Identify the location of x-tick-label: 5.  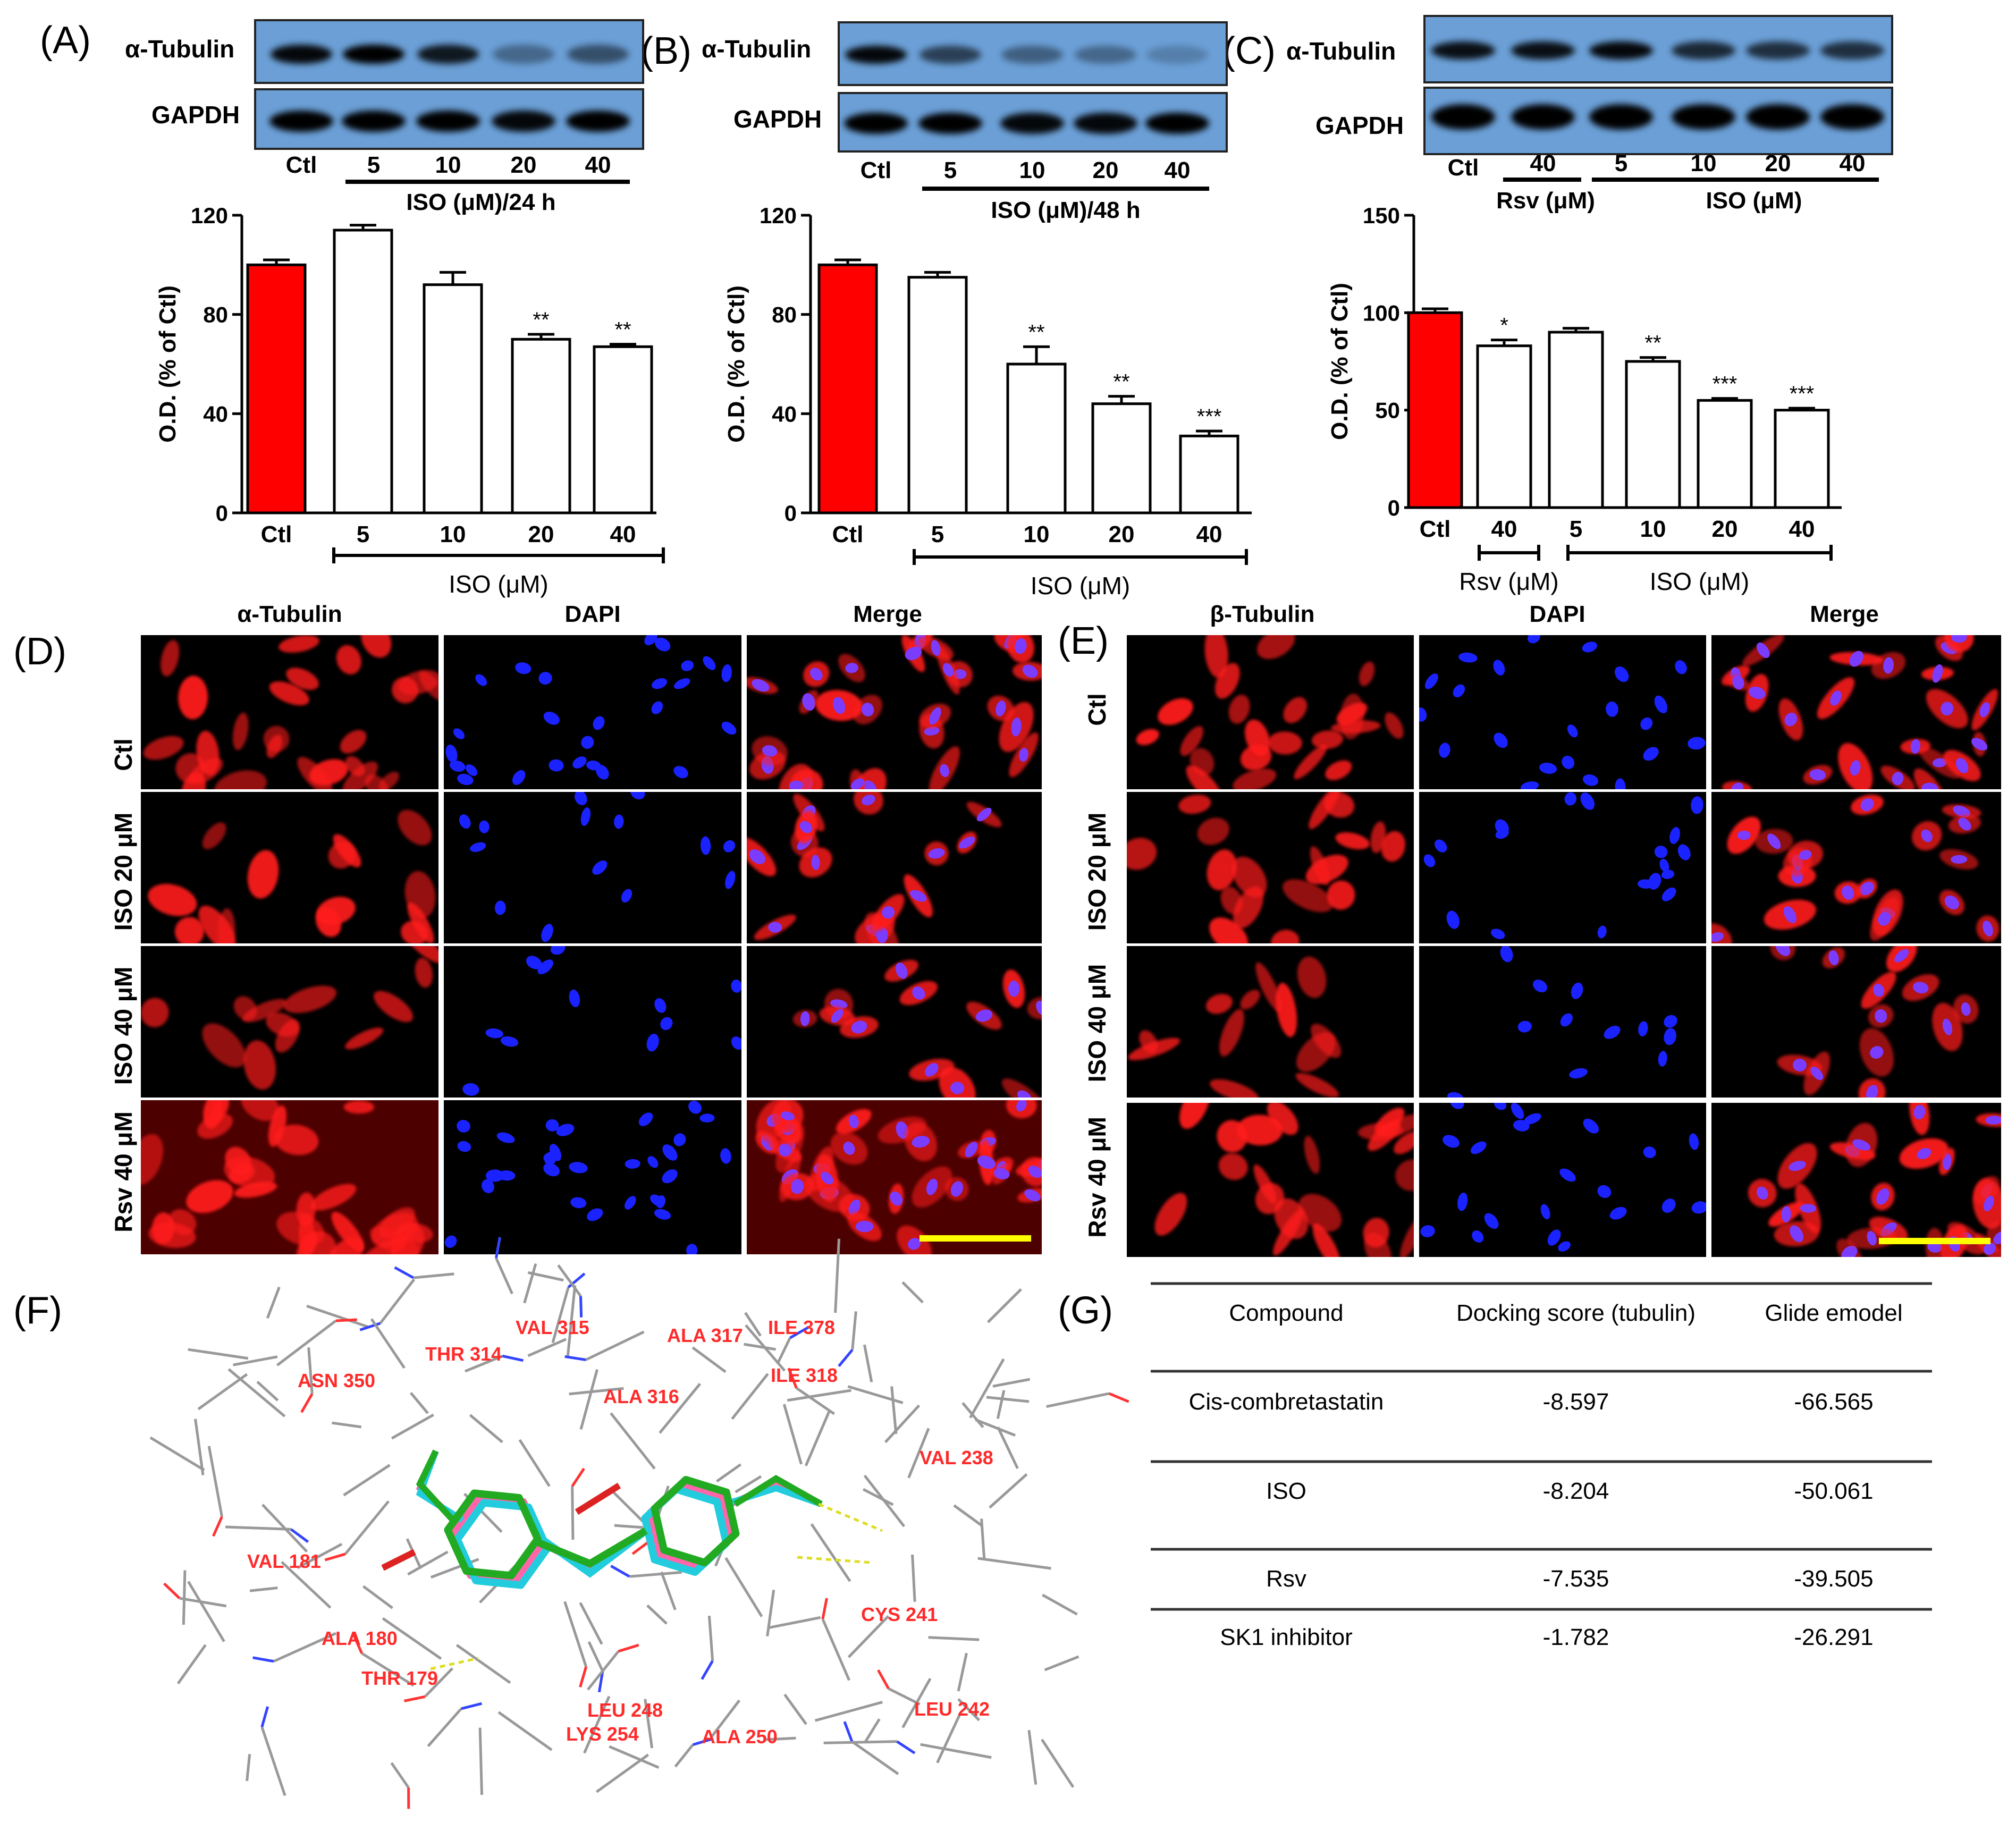
(937, 534).